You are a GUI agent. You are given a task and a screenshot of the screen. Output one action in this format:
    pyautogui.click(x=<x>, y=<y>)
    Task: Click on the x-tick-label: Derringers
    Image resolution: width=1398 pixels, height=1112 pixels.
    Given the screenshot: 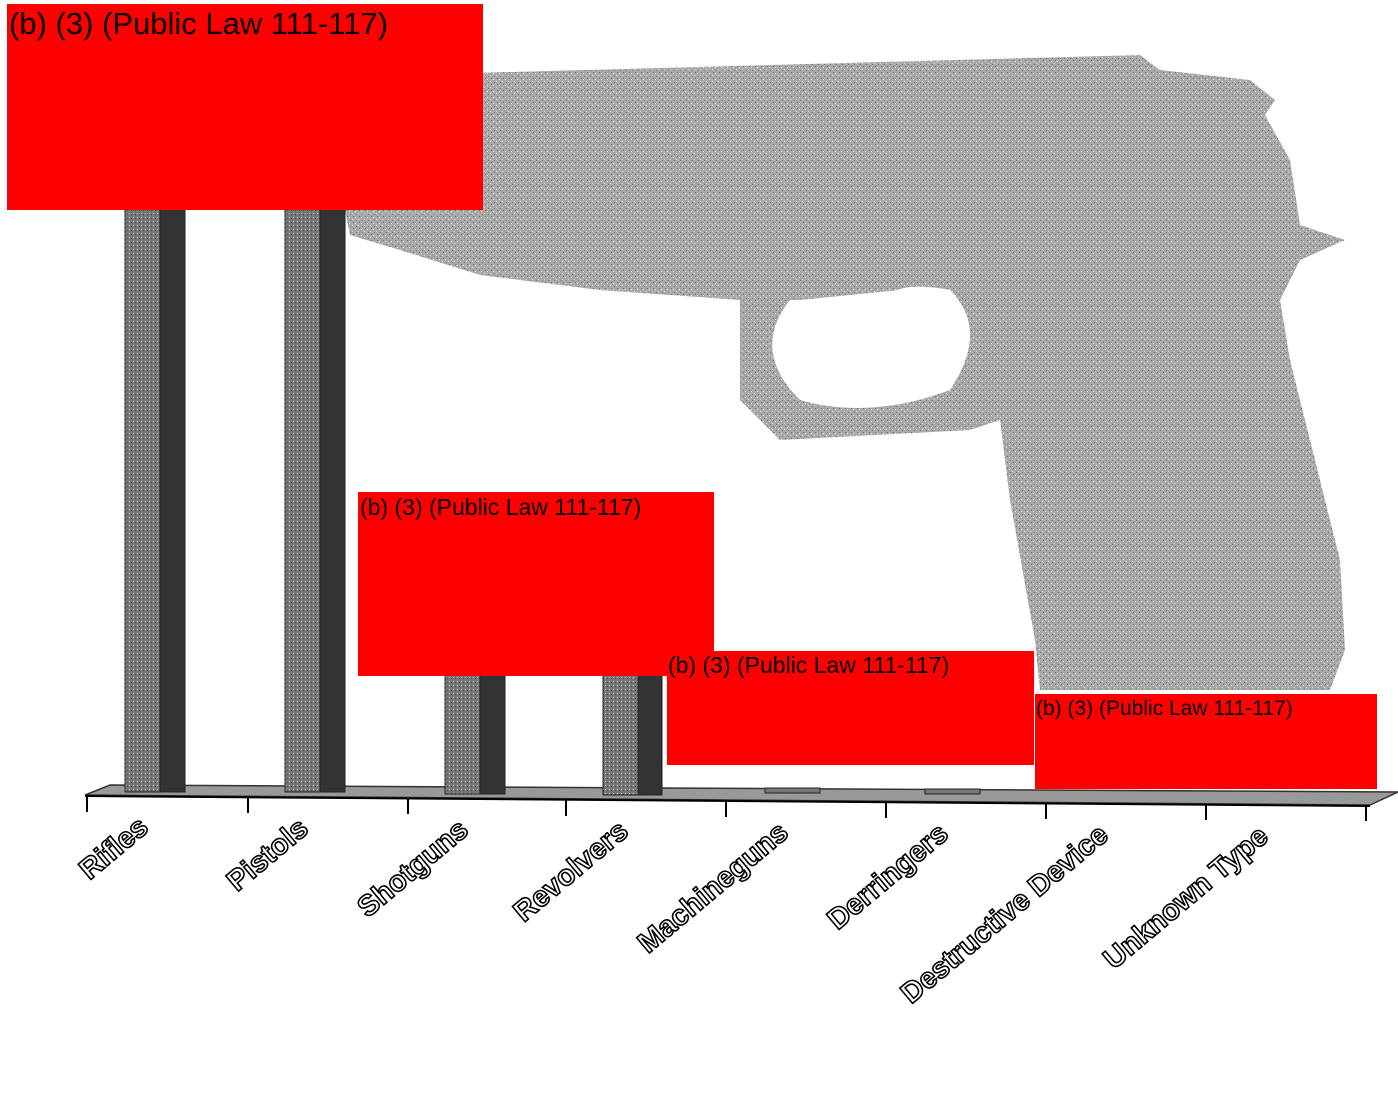 What is the action you would take?
    pyautogui.click(x=888, y=876)
    